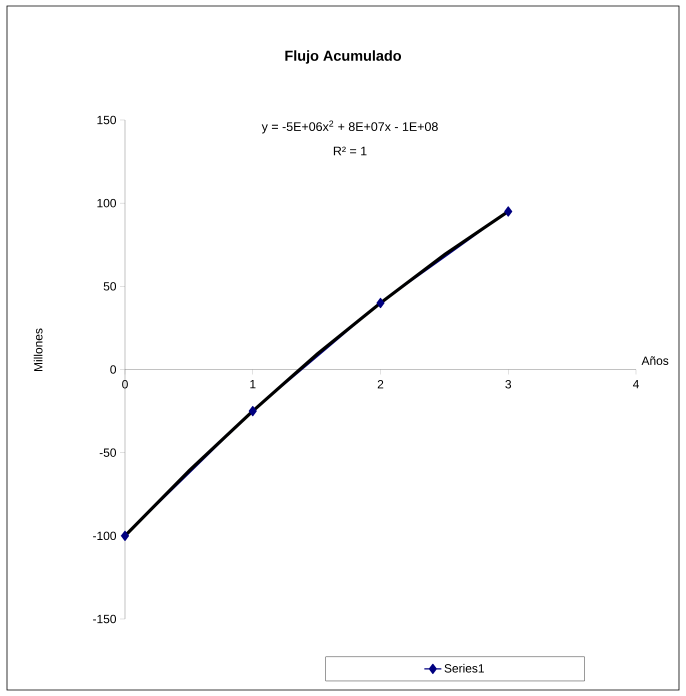 The height and width of the screenshot is (696, 686). Describe the element at coordinates (635, 384) in the screenshot. I see `x-tick-label: 4` at that location.